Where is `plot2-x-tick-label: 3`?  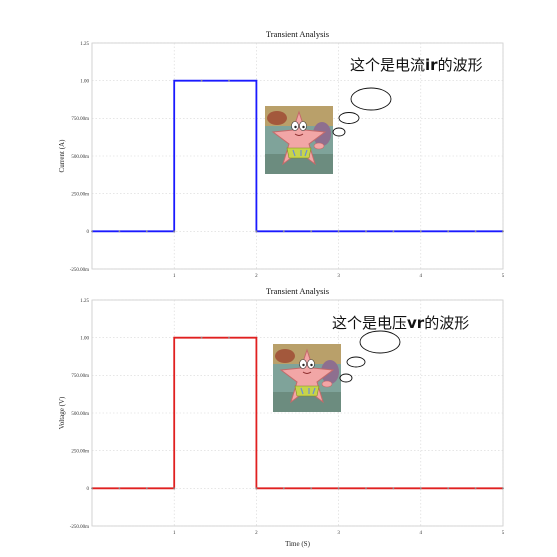 plot2-x-tick-label: 3 is located at coordinates (338, 533).